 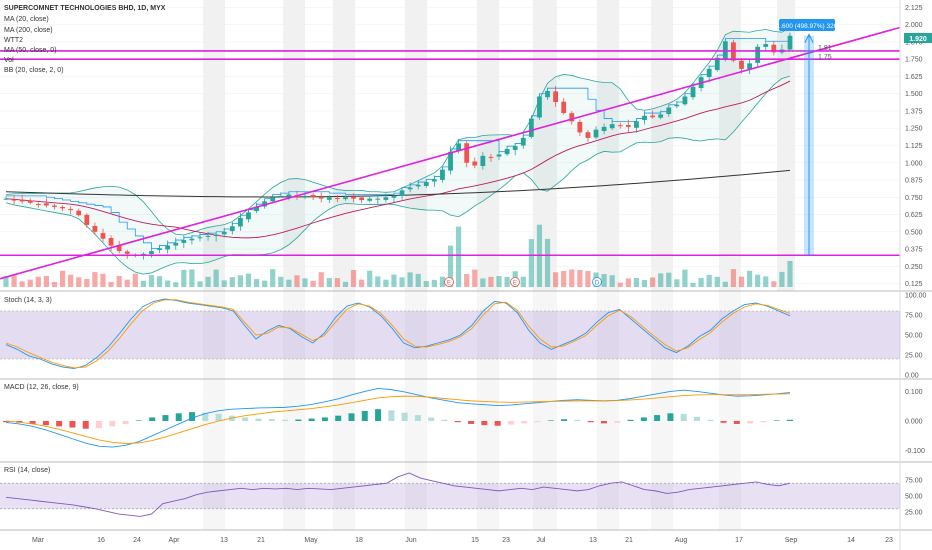 I want to click on macd-tick-label: -0.100, so click(x=915, y=451).